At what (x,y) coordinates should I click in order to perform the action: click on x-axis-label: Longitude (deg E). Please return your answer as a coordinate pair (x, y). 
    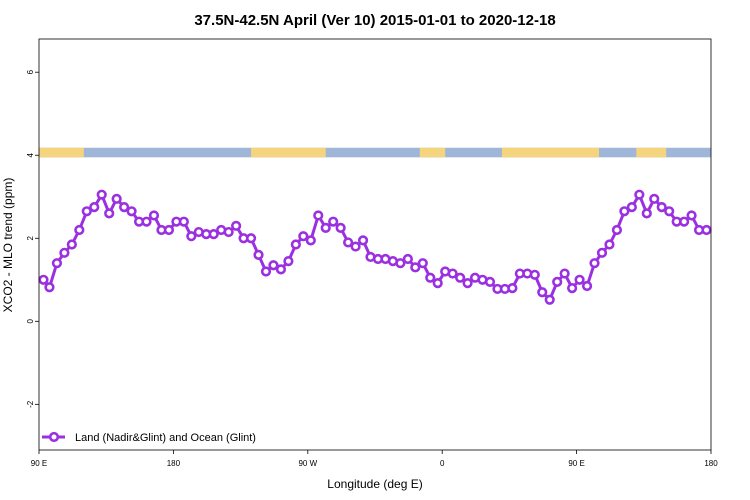
    Looking at the image, I should click on (374, 484).